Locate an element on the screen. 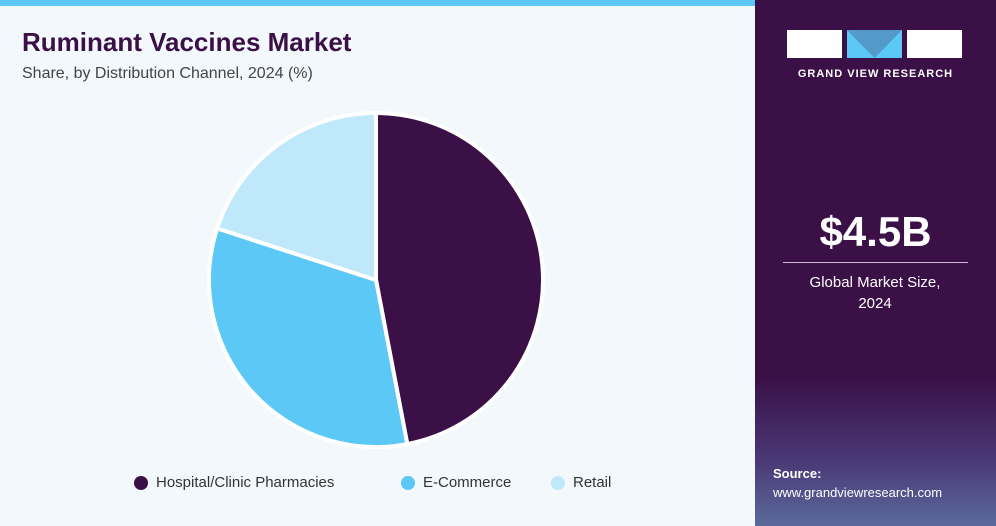 The height and width of the screenshot is (526, 996). brand: GRAND VIEW RESEARCH is located at coordinates (875, 74).